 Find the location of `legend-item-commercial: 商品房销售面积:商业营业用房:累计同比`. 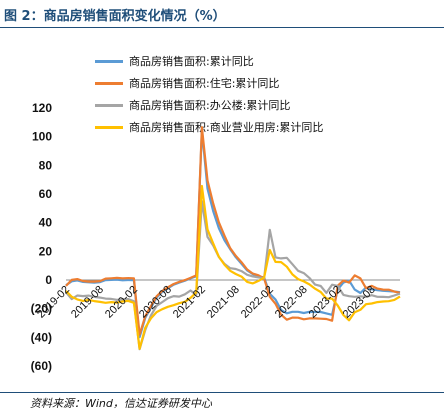

legend-item-commercial: 商品房销售面积:商业营业用房:累计同比 is located at coordinates (255, 127).